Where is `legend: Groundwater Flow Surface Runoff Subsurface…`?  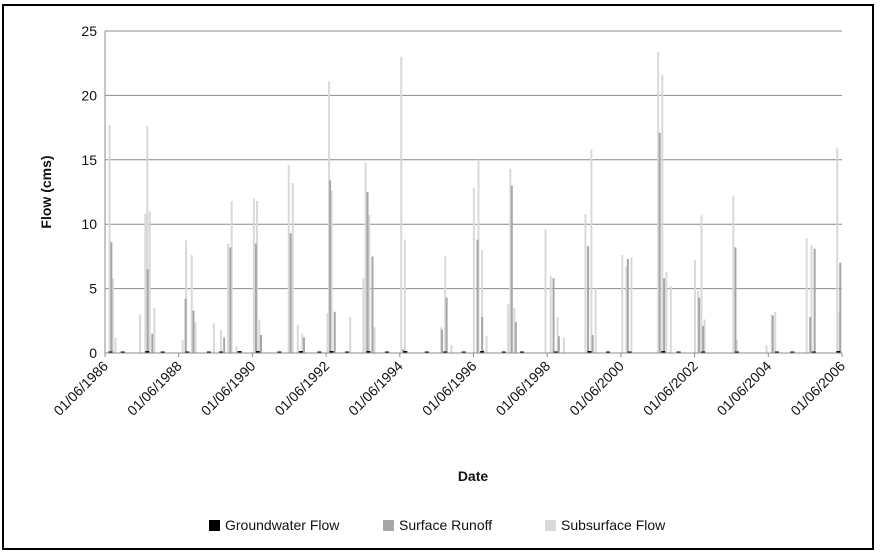 legend: Groundwater Flow Surface Runoff Subsurface… is located at coordinates (437, 525).